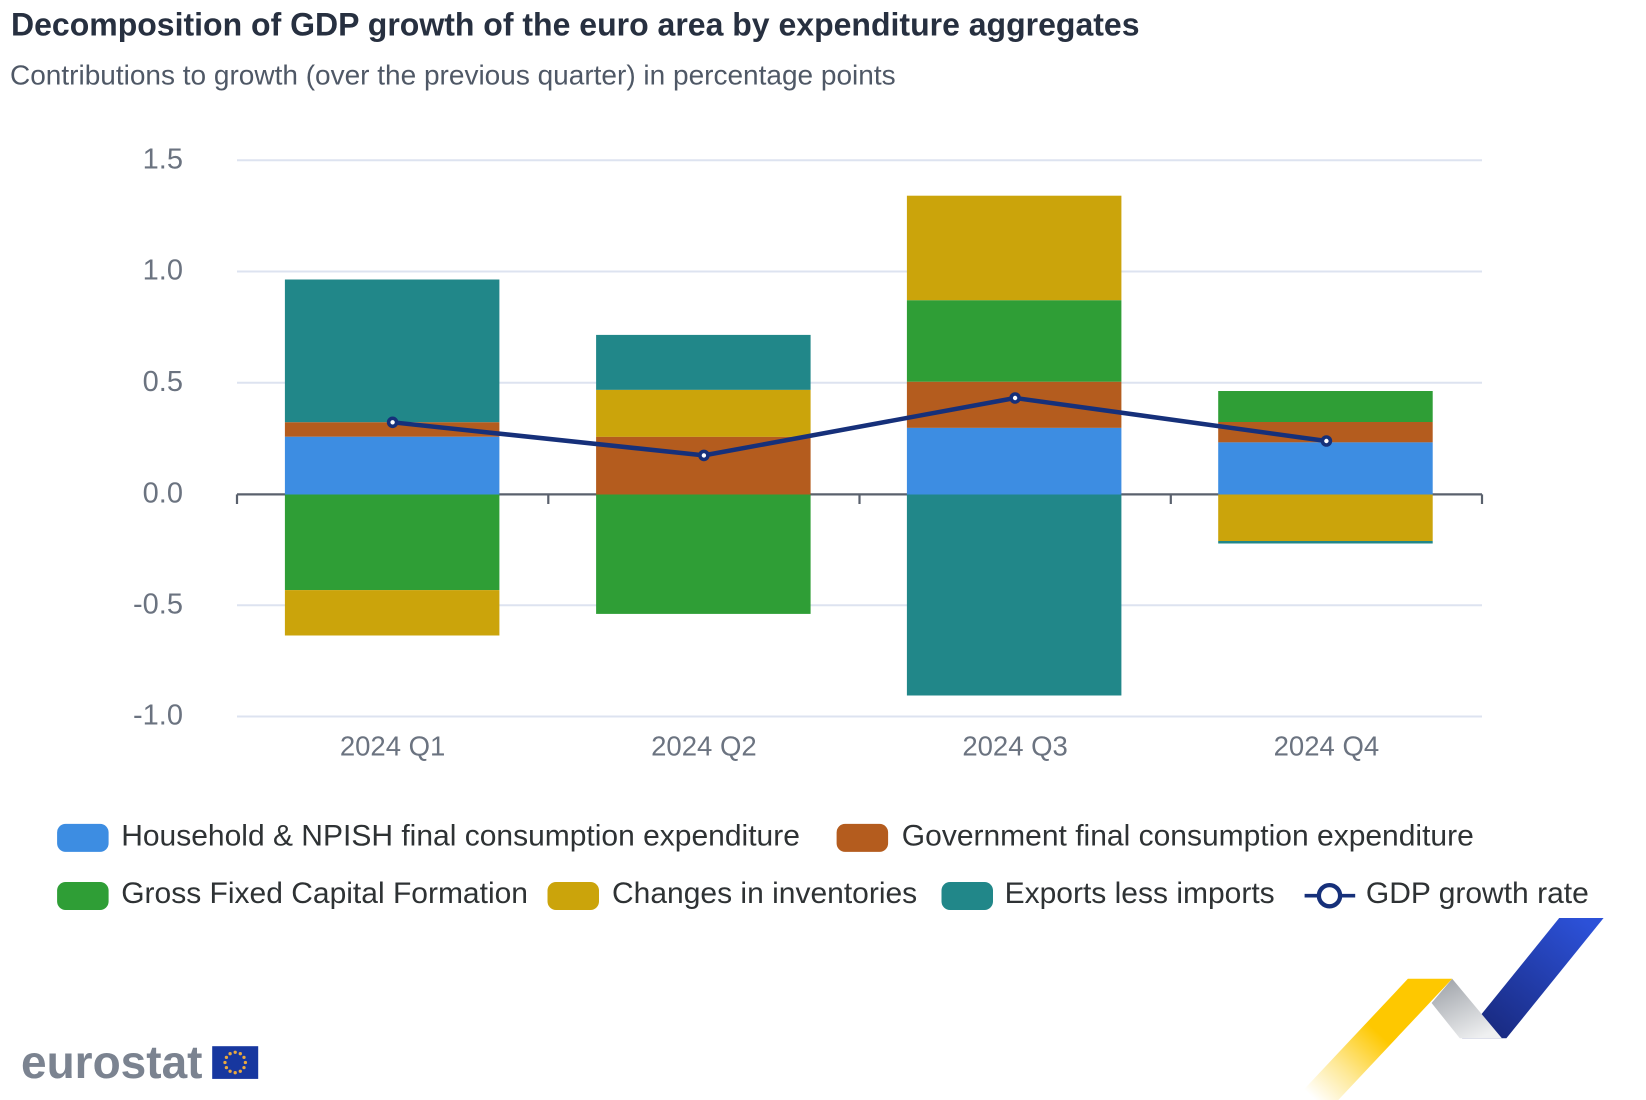 The height and width of the screenshot is (1100, 1646). Describe the element at coordinates (111, 1062) in the screenshot. I see `svg-text: eurostat` at that location.